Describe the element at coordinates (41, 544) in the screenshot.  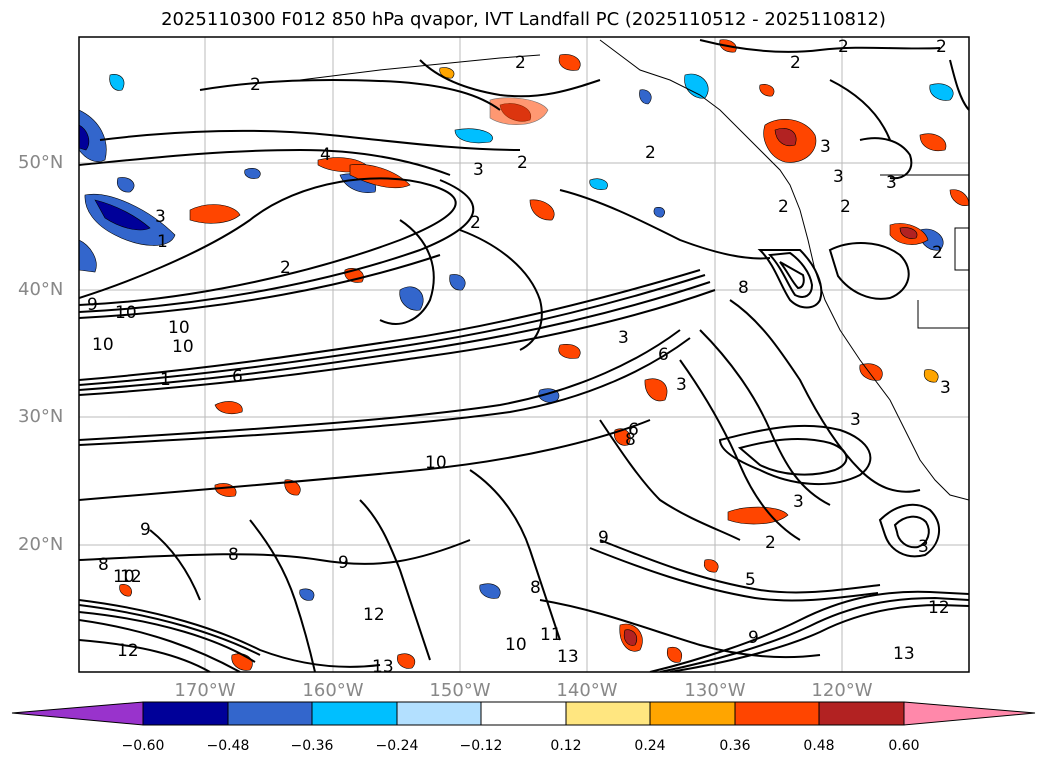
I see `lat-label: 20°N` at that location.